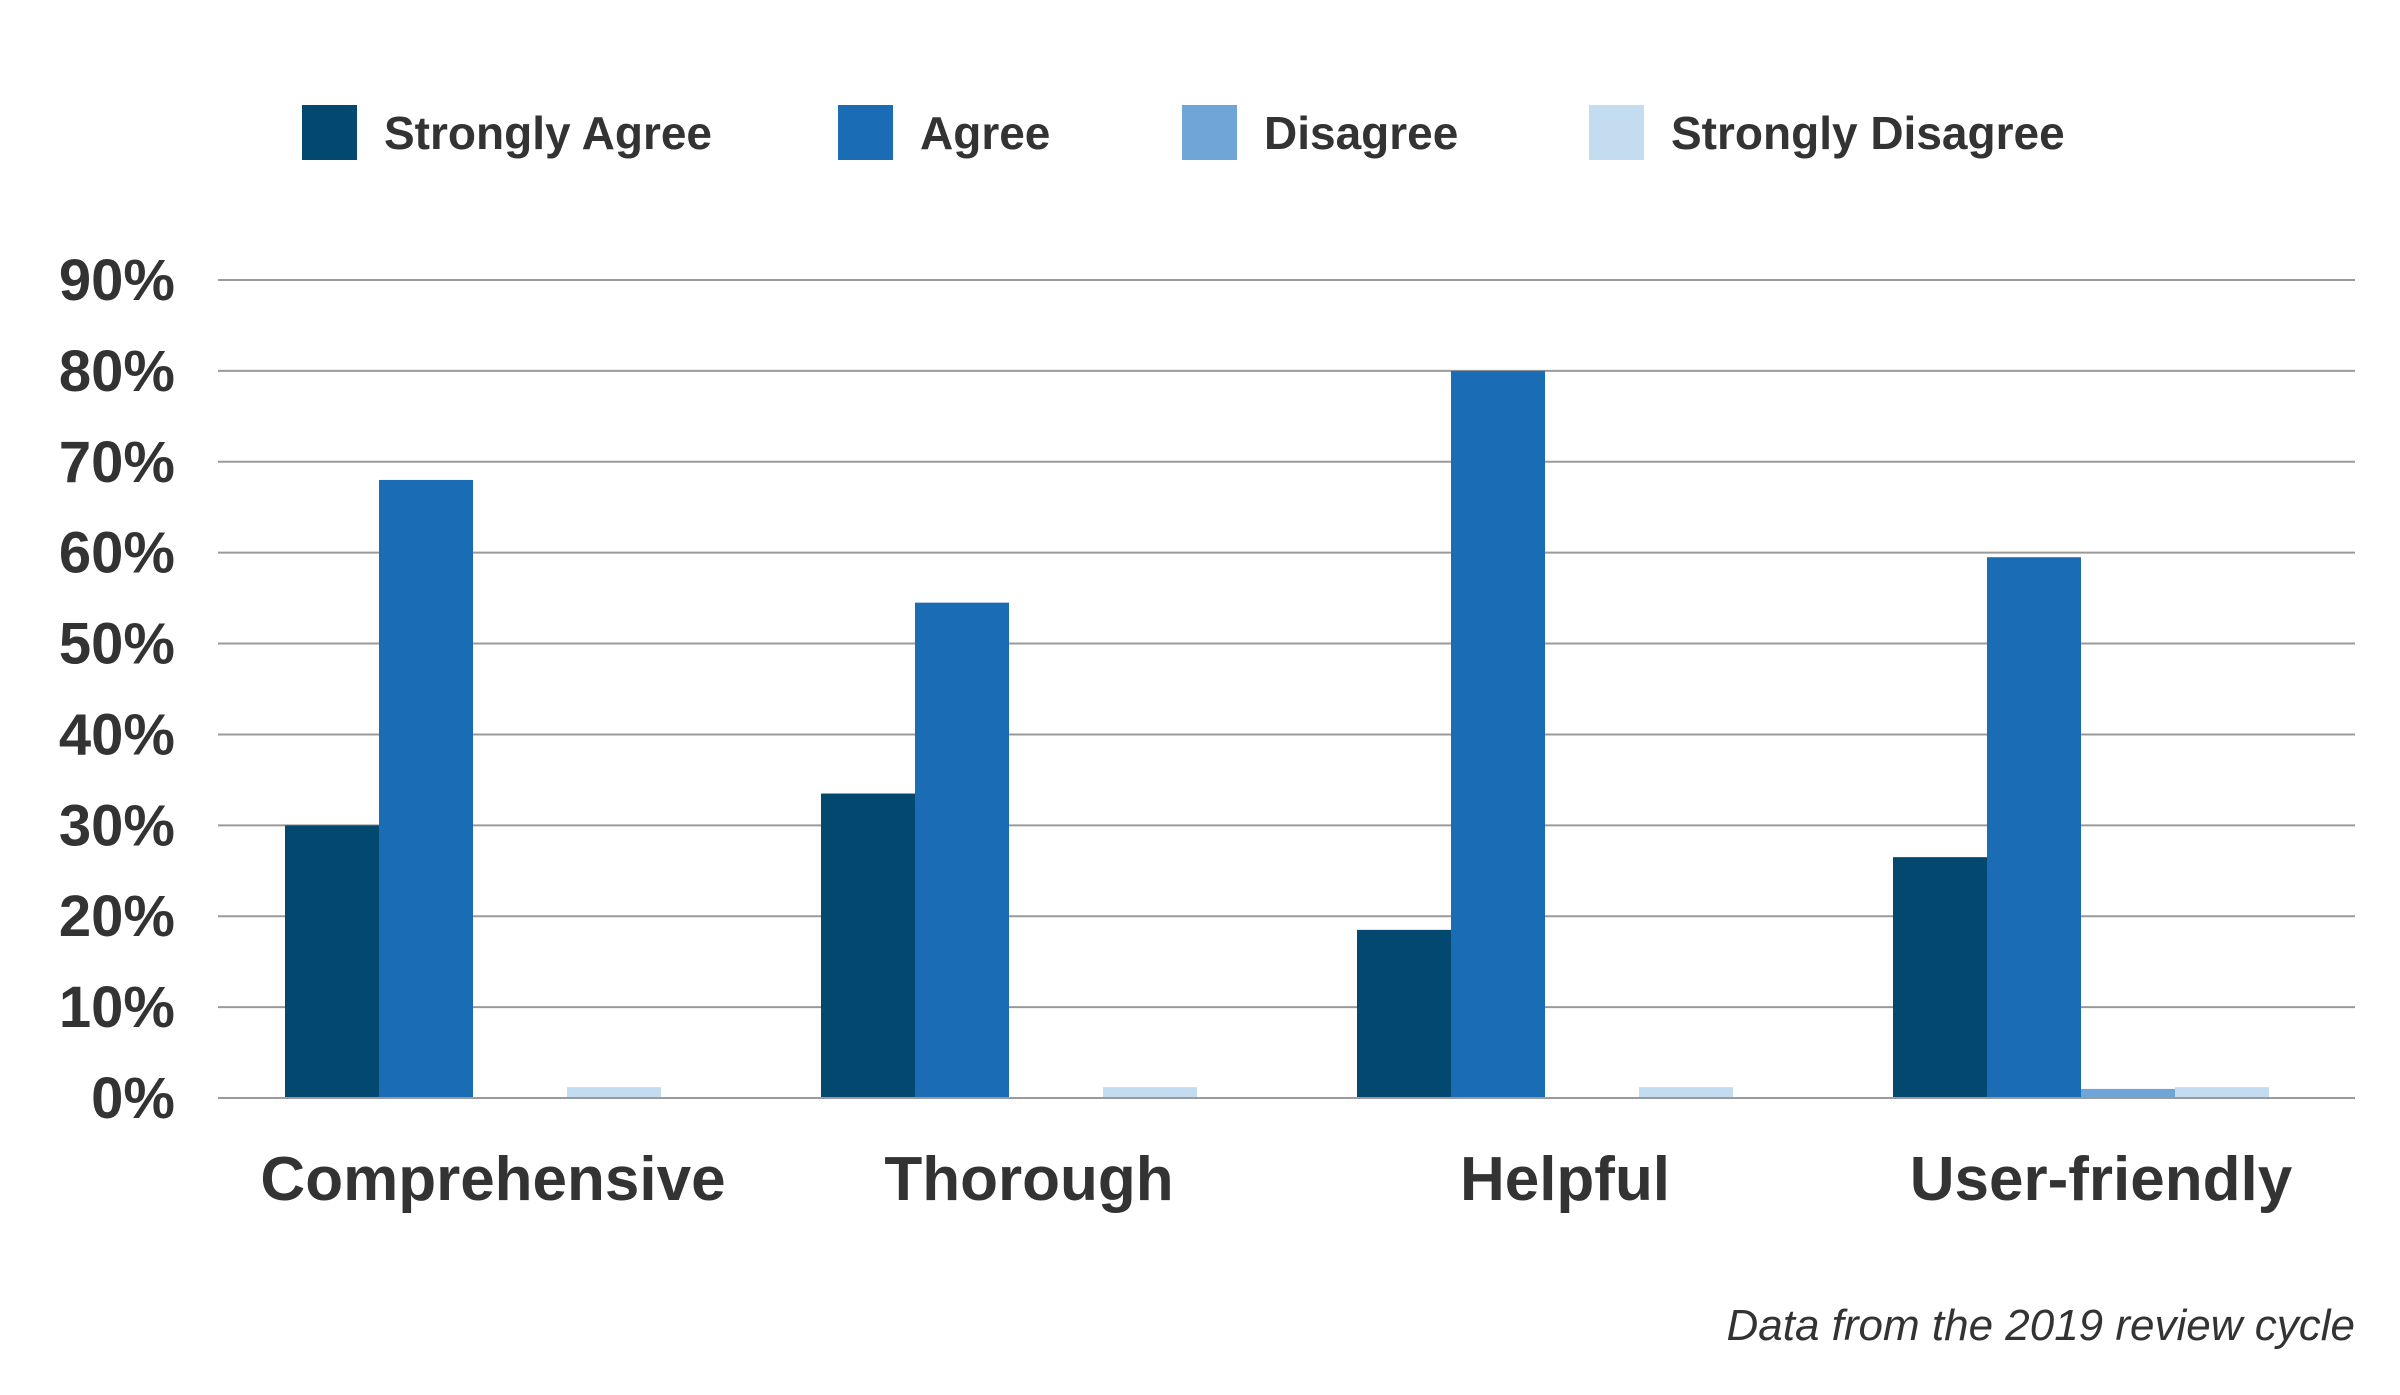  Describe the element at coordinates (117, 644) in the screenshot. I see `y-tick-label: 50%` at that location.